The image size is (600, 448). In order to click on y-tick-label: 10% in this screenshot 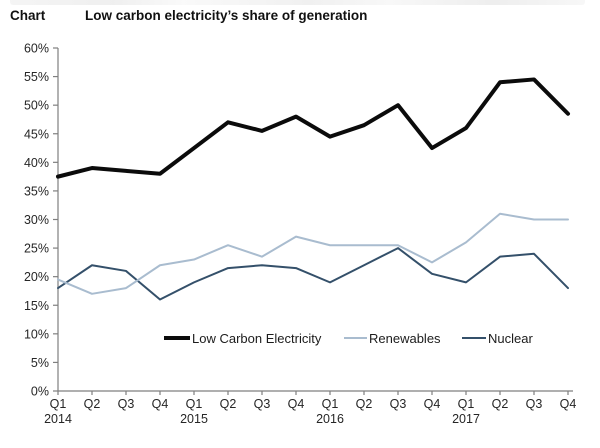, I will do `click(36, 334)`.